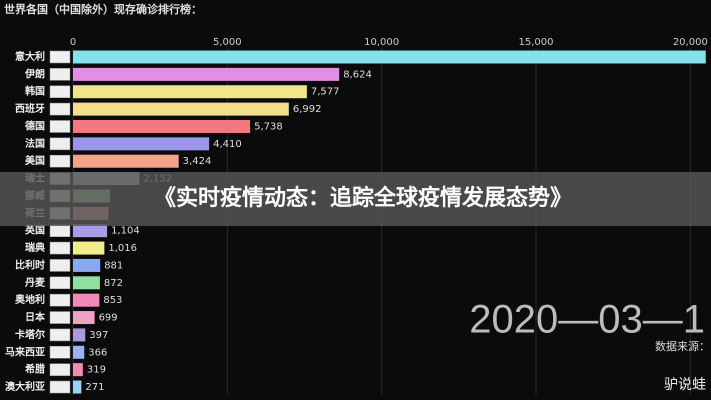 The height and width of the screenshot is (400, 711). I want to click on x-tick-label: 5,000, so click(227, 42).